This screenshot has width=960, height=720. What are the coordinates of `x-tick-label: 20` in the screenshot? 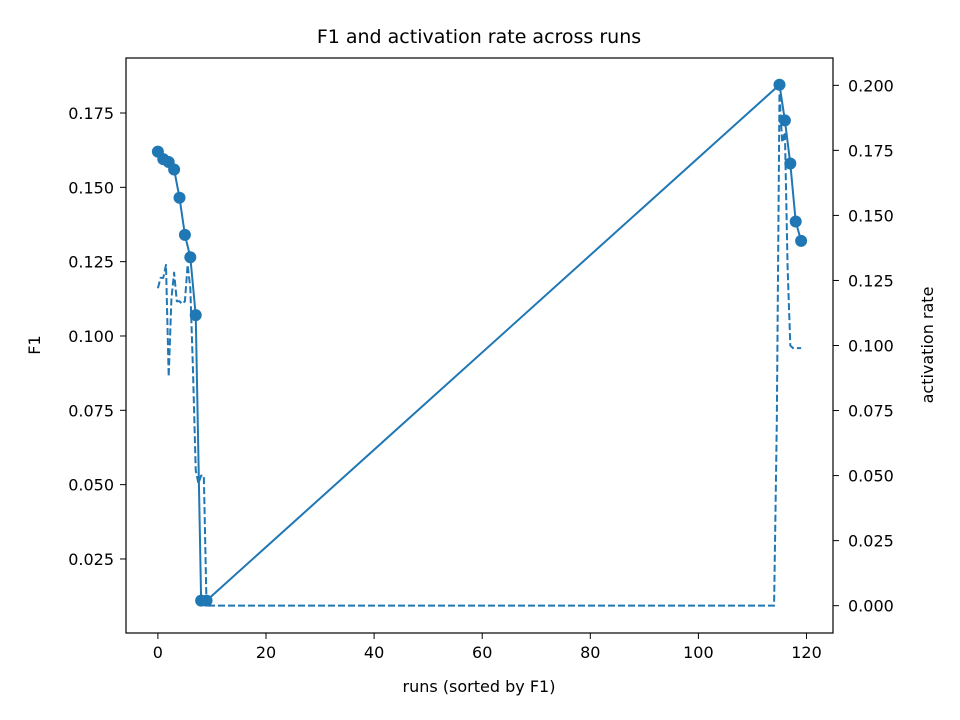 It's located at (266, 652).